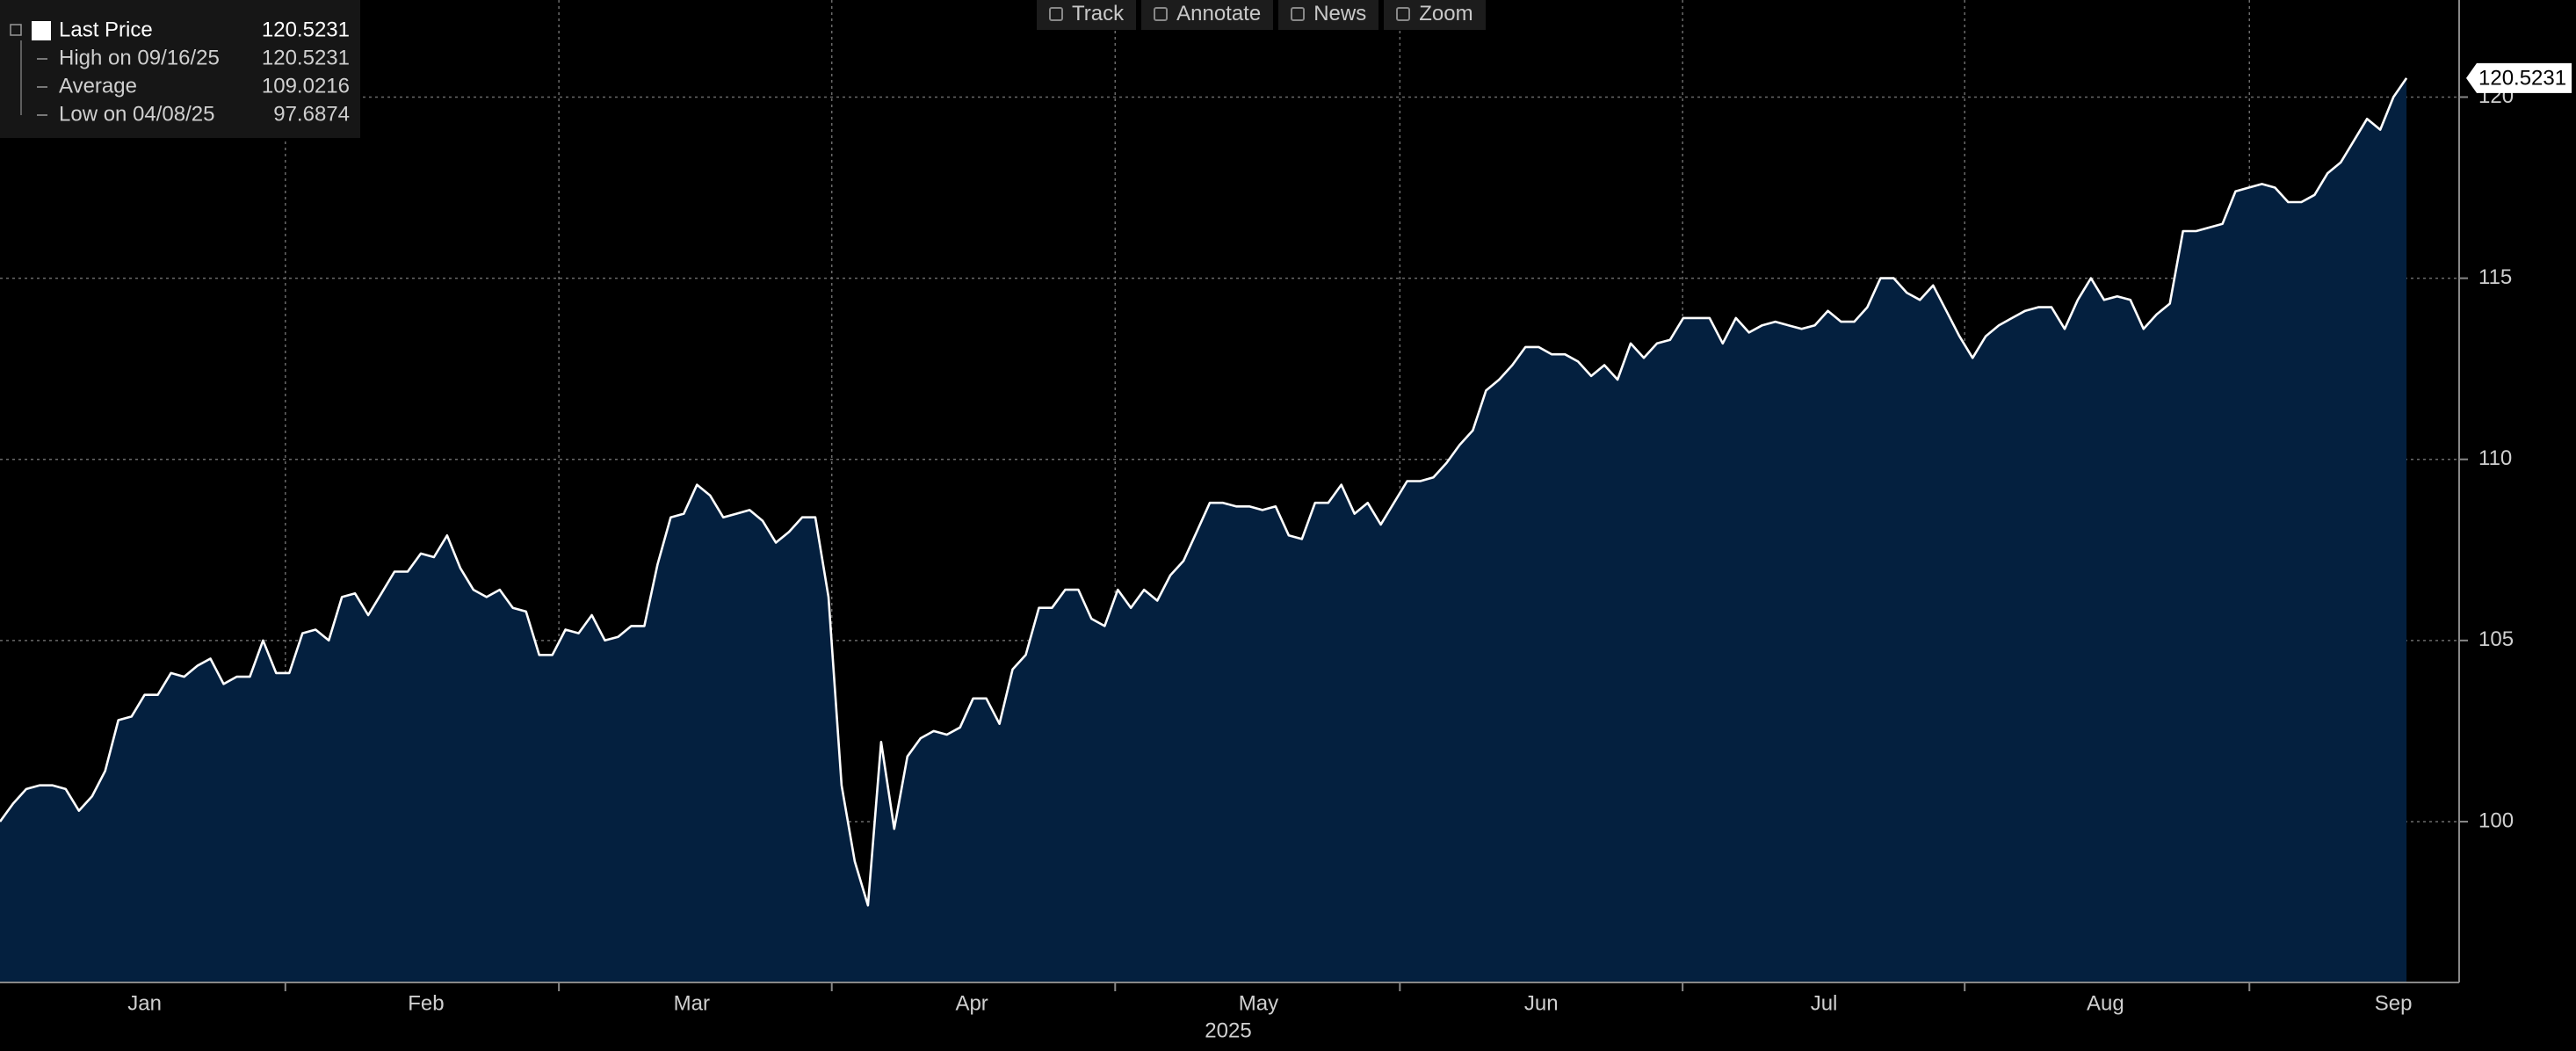 This screenshot has height=1051, width=2576. I want to click on toolbar-button: News, so click(1328, 15).